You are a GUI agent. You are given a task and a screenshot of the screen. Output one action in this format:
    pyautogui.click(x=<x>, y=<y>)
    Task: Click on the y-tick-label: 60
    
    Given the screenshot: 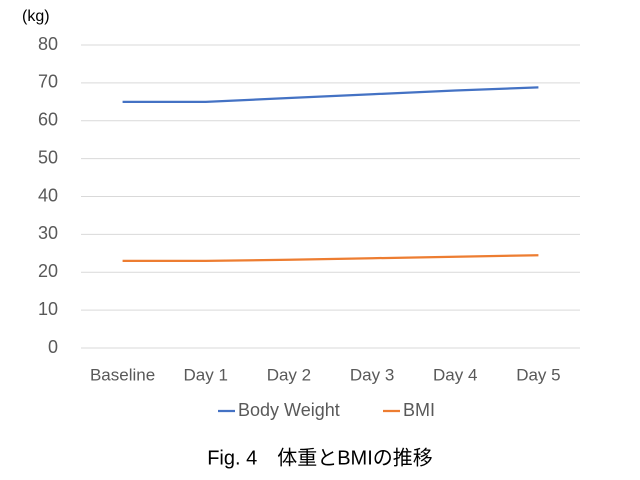 What is the action you would take?
    pyautogui.click(x=48, y=120)
    